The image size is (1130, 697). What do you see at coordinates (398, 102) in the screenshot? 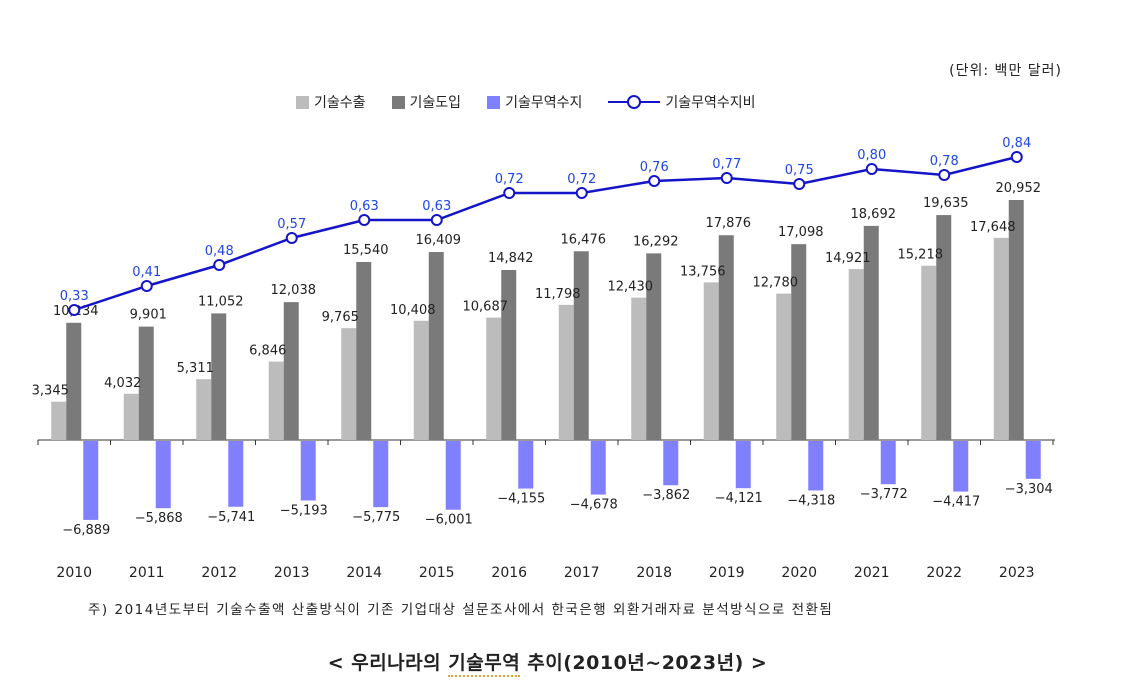
I see `legend-swatch-import` at bounding box center [398, 102].